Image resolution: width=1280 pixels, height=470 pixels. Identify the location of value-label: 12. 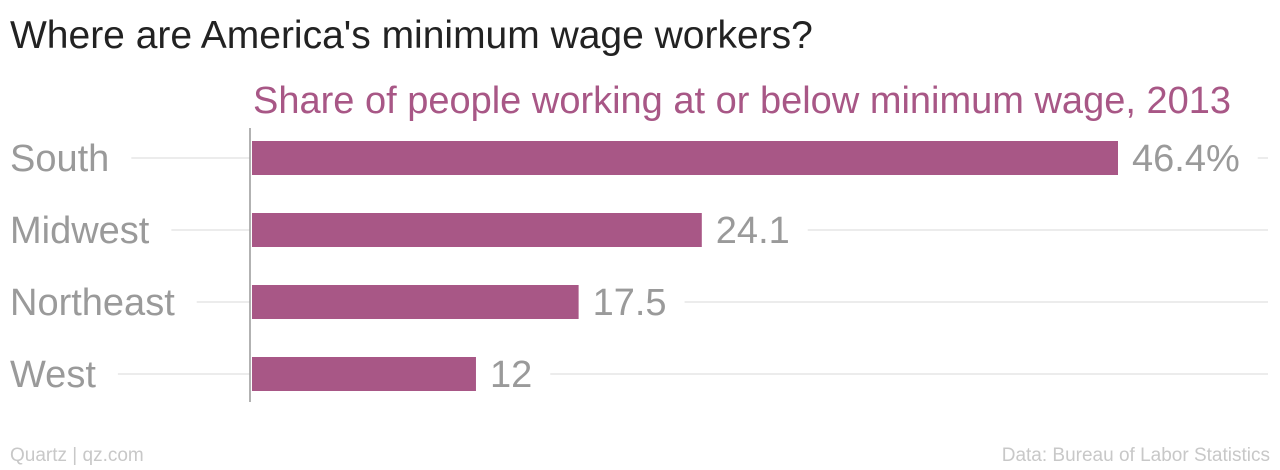
(511, 375).